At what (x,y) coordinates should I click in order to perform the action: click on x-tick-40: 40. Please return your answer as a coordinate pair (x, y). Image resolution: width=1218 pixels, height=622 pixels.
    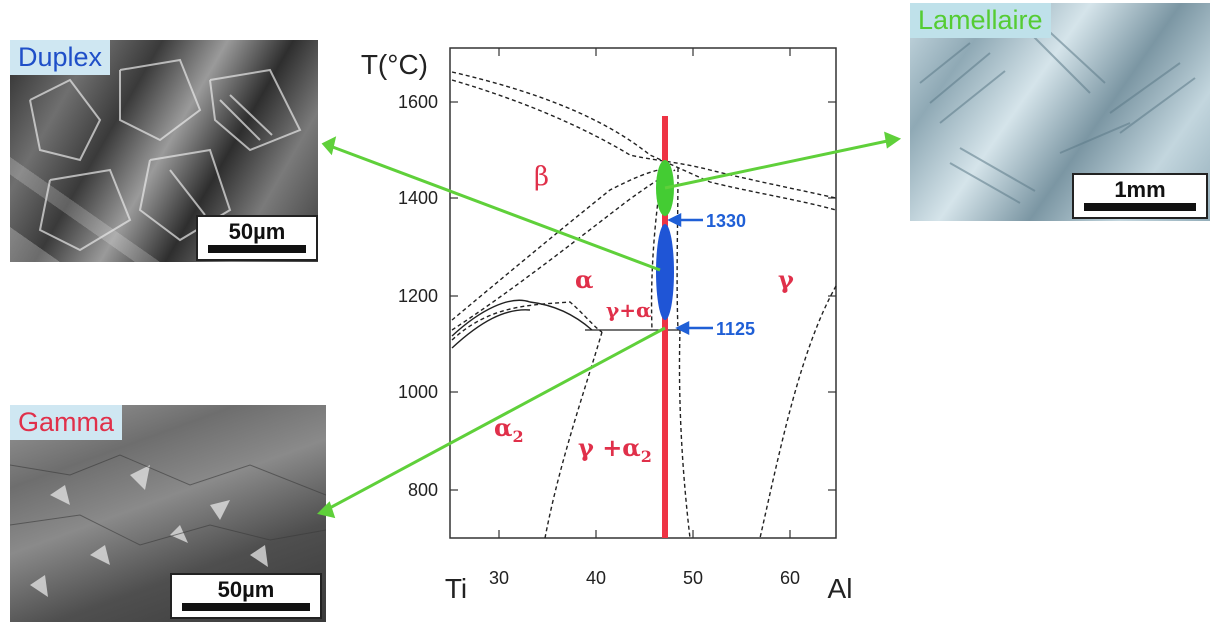
    Looking at the image, I should click on (596, 578).